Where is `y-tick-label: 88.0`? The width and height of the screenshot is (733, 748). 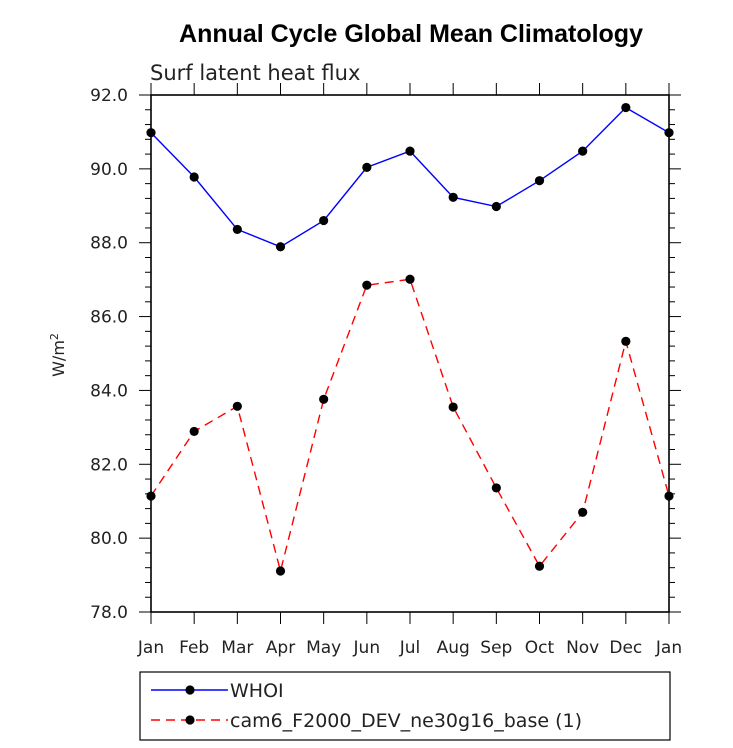
y-tick-label: 88.0 is located at coordinates (109, 244).